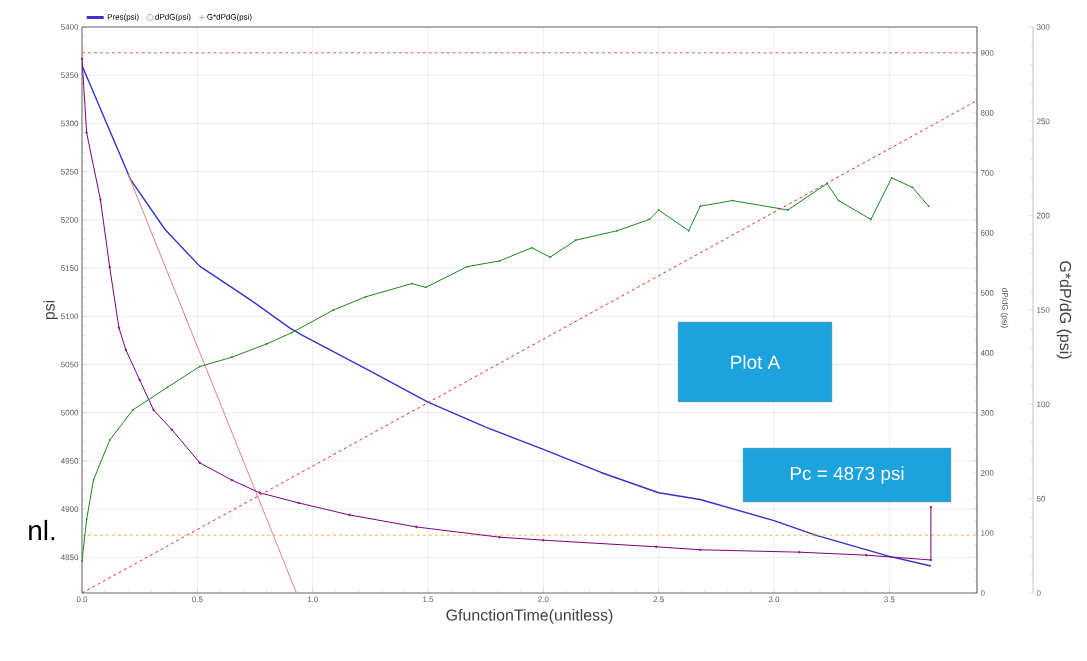  Describe the element at coordinates (50, 310) in the screenshot. I see `y-axis-title: psi` at that location.